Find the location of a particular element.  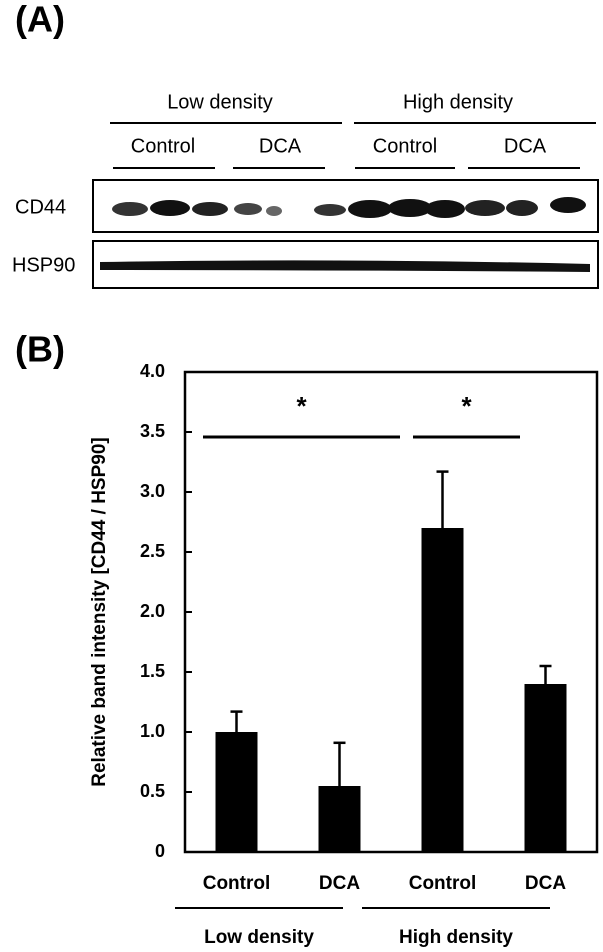

hsp90-band is located at coordinates (345, 266).